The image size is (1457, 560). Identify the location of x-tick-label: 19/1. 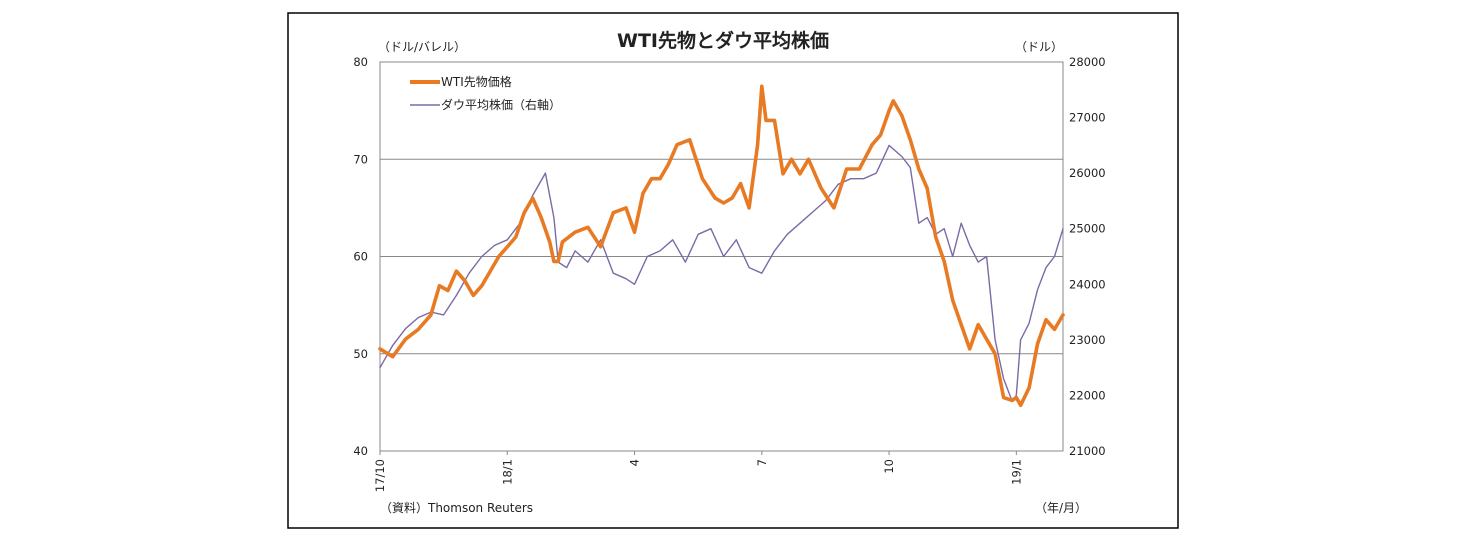
(1016, 472).